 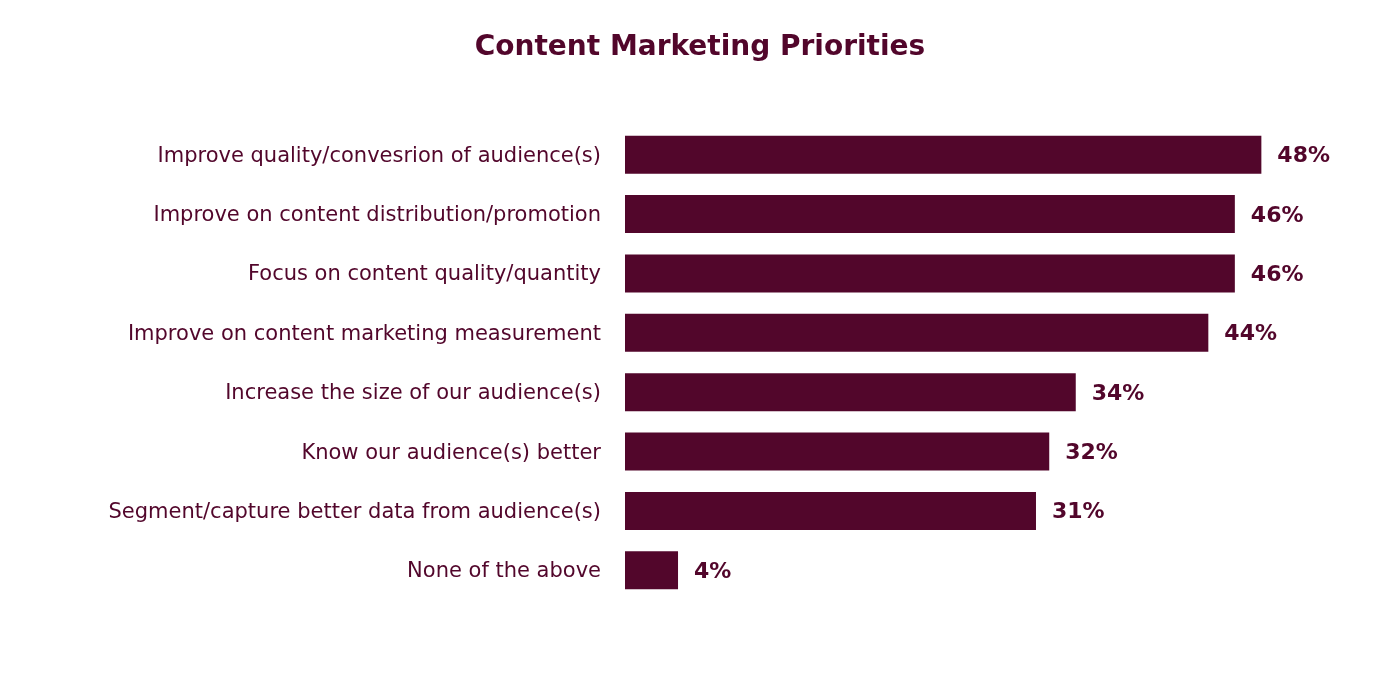 I want to click on data-label: 44%, so click(x=1251, y=333).